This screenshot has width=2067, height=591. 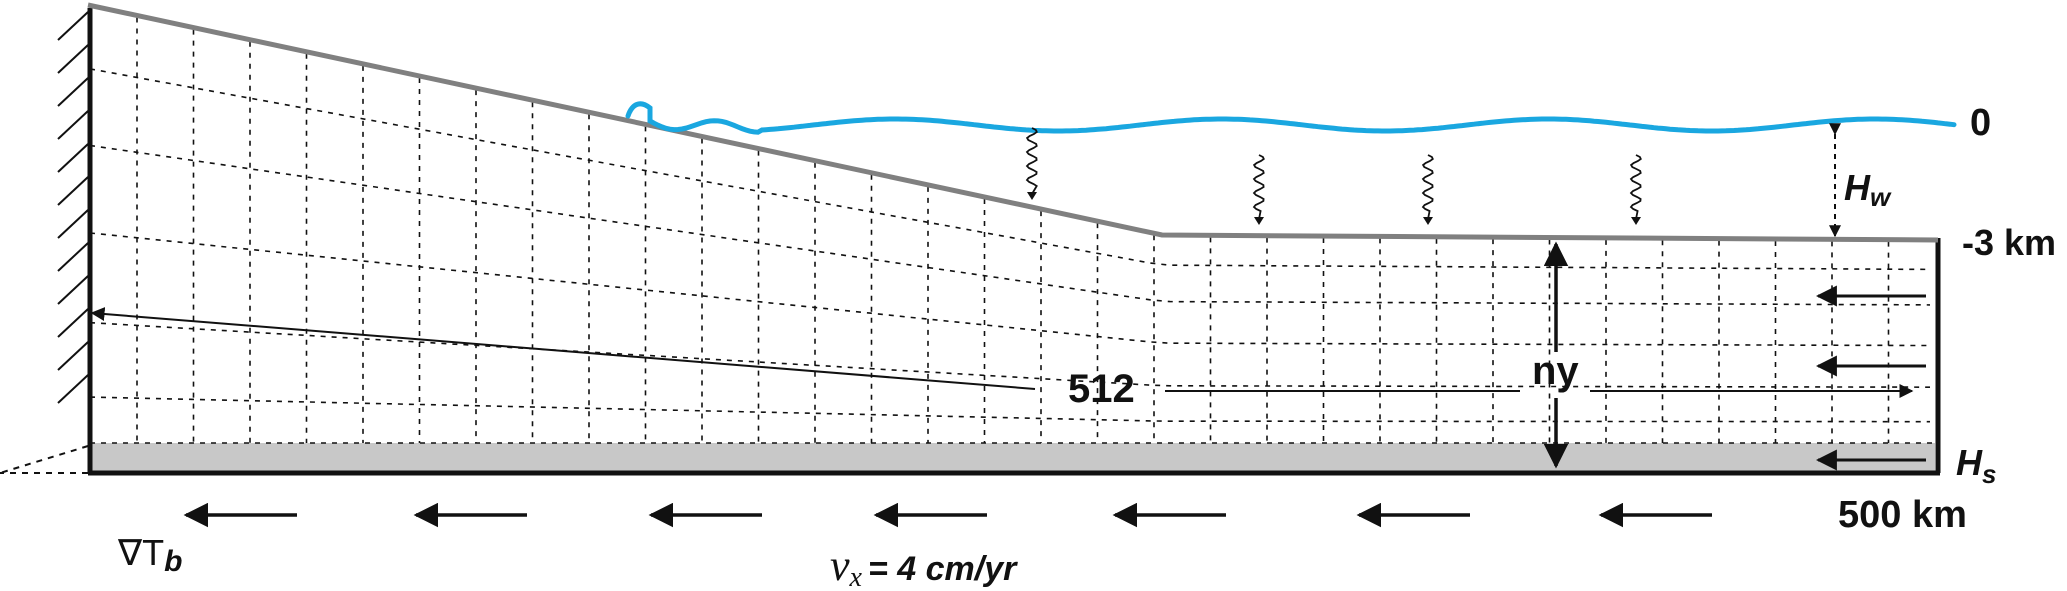 I want to click on velocity-subscript: x, so click(x=856, y=576).